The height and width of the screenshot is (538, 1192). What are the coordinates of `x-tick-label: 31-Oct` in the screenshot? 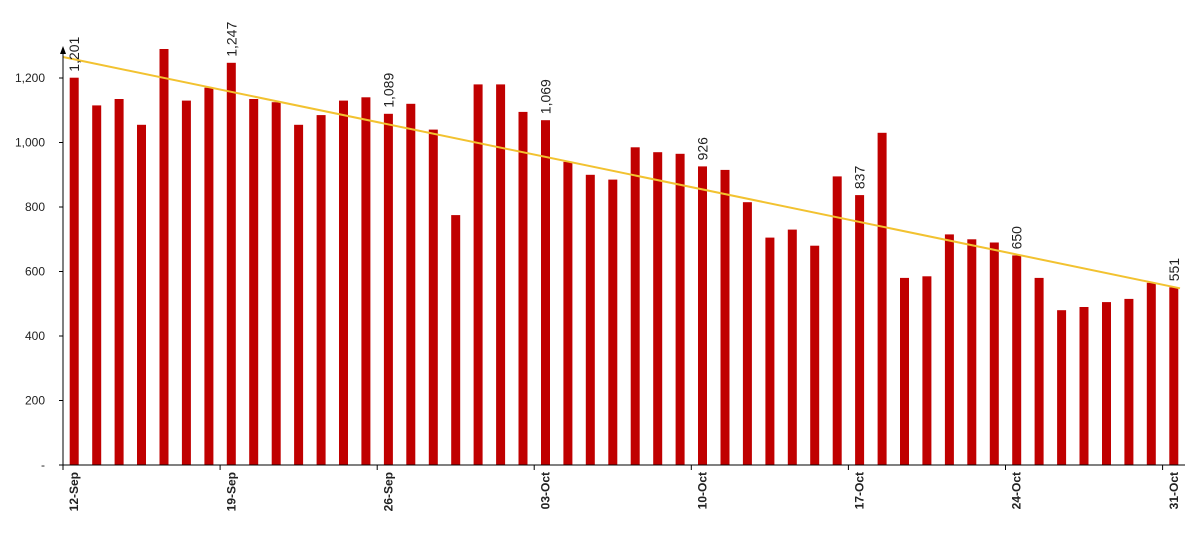 It's located at (1174, 490).